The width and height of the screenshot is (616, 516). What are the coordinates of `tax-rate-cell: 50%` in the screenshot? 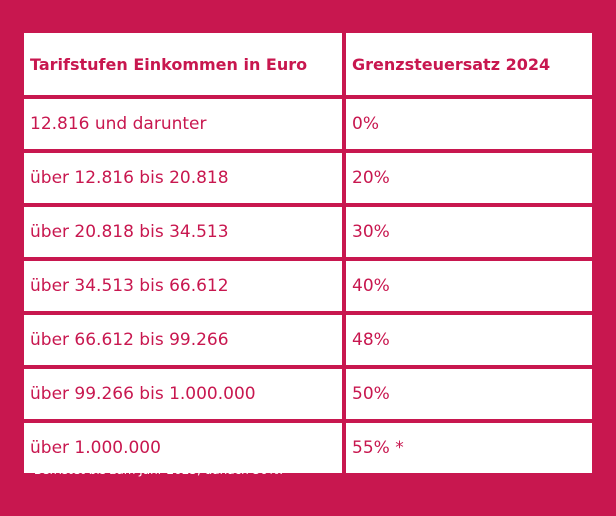 It's located at (469, 394).